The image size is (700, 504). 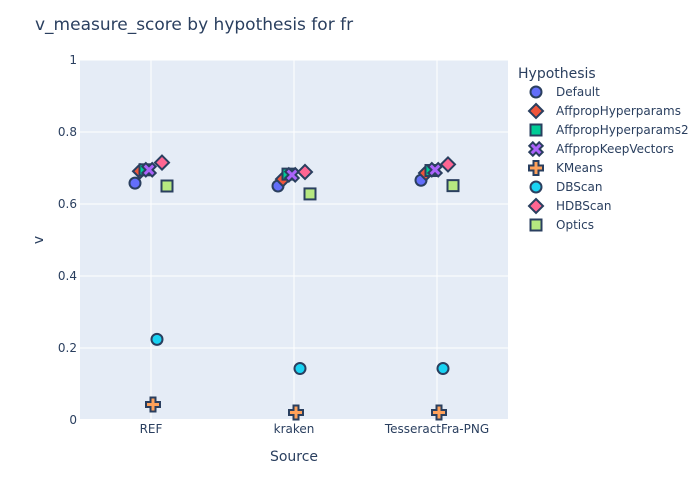 I want to click on legend-item-label: AffpropHyperparams, so click(x=618, y=111).